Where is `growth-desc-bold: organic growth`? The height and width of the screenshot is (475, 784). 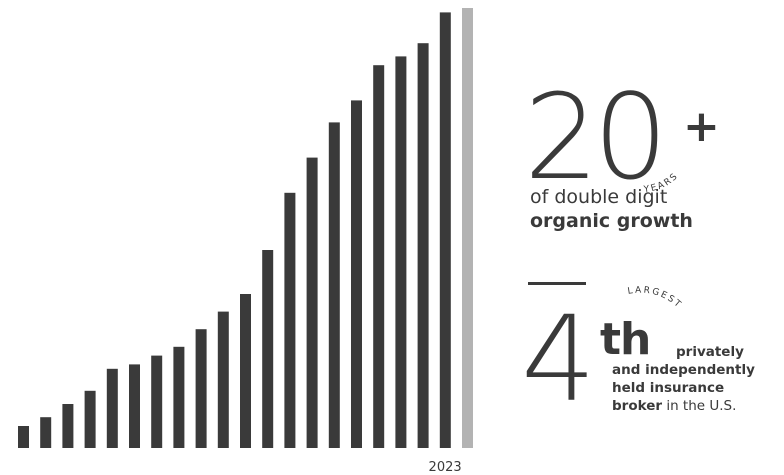 growth-desc-bold: organic growth is located at coordinates (611, 221).